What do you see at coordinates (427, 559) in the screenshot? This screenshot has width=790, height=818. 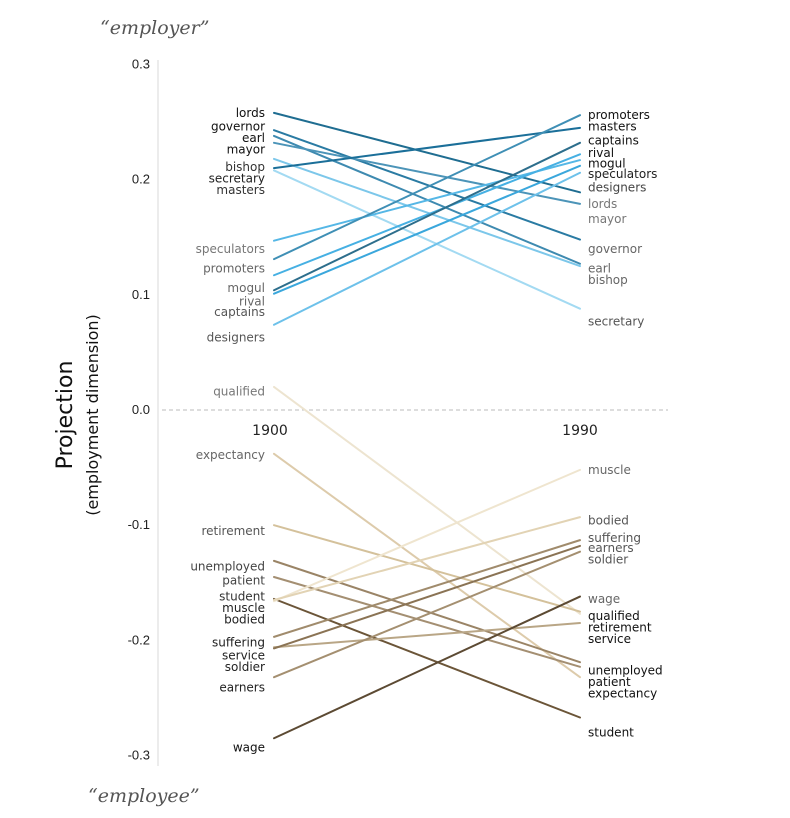 I see `series-line-bodied` at bounding box center [427, 559].